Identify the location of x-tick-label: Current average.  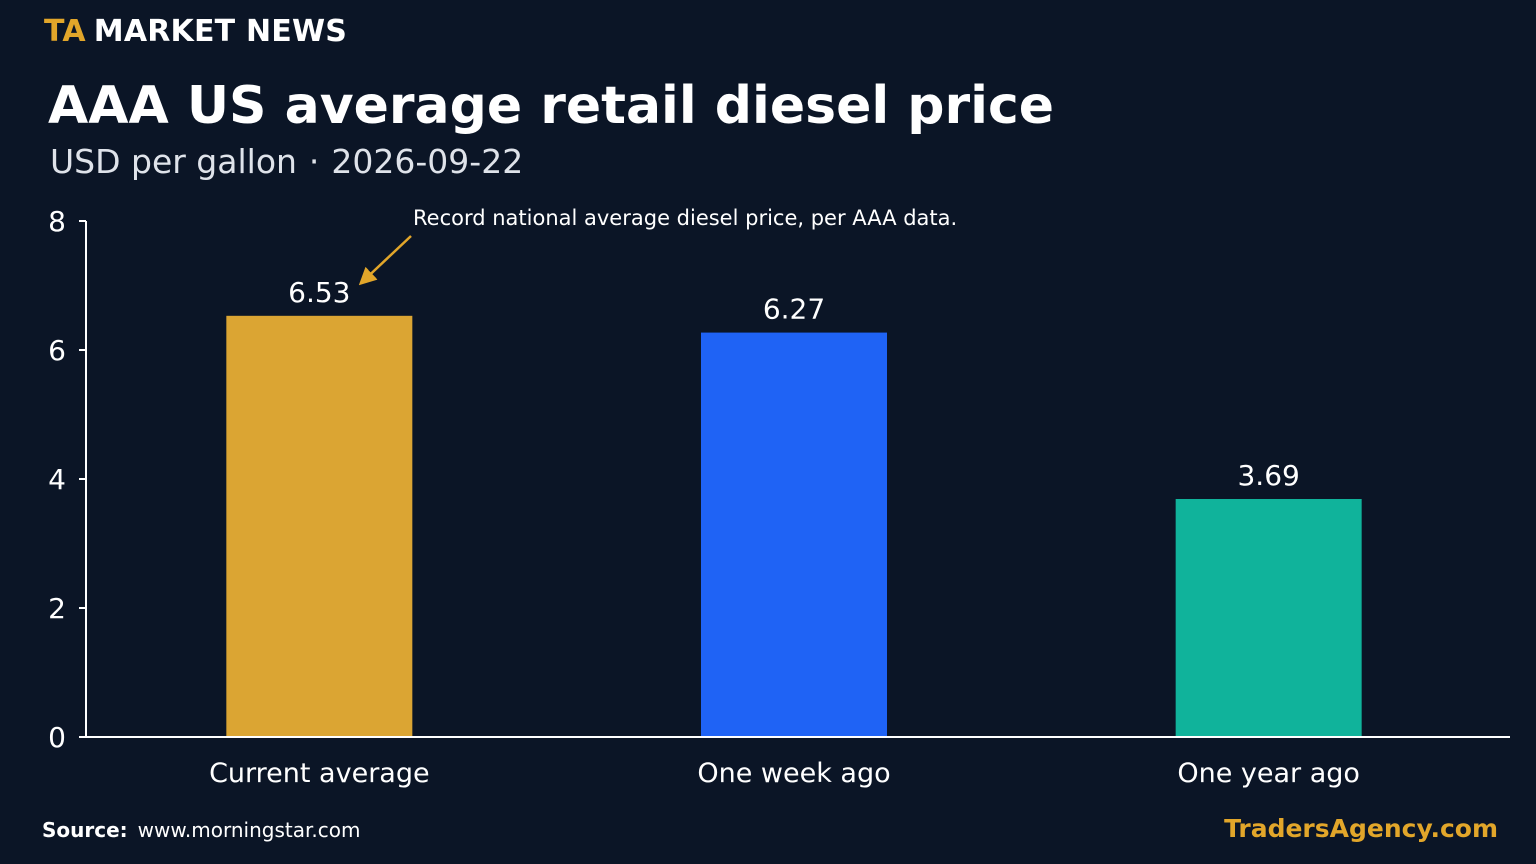
(319, 773).